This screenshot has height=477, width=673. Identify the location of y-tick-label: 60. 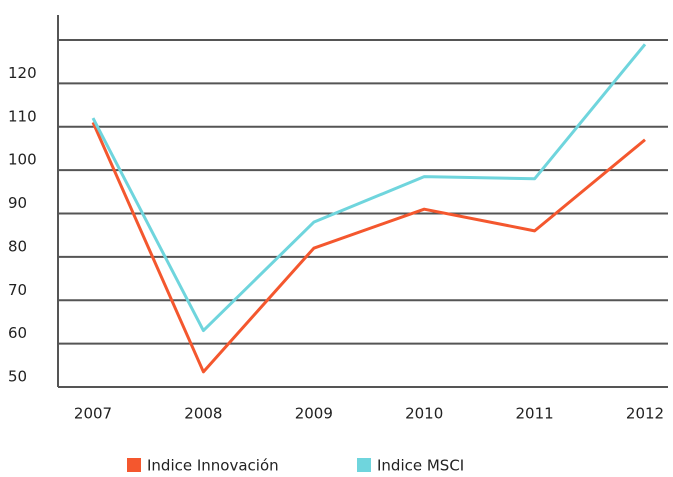
(17, 333).